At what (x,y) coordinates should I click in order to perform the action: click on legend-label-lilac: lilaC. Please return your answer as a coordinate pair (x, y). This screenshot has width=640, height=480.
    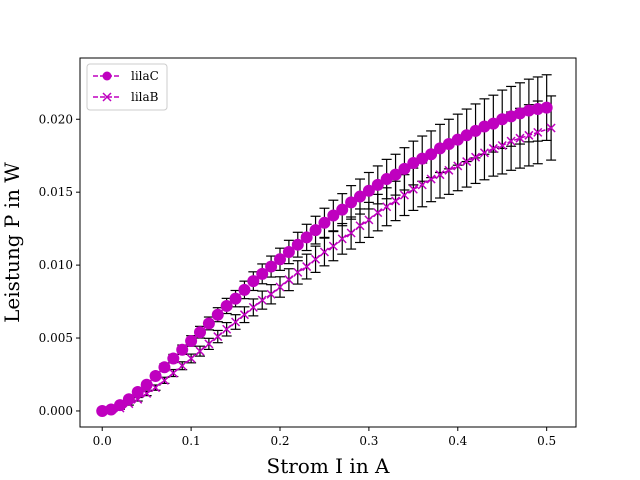
    Looking at the image, I should click on (145, 76).